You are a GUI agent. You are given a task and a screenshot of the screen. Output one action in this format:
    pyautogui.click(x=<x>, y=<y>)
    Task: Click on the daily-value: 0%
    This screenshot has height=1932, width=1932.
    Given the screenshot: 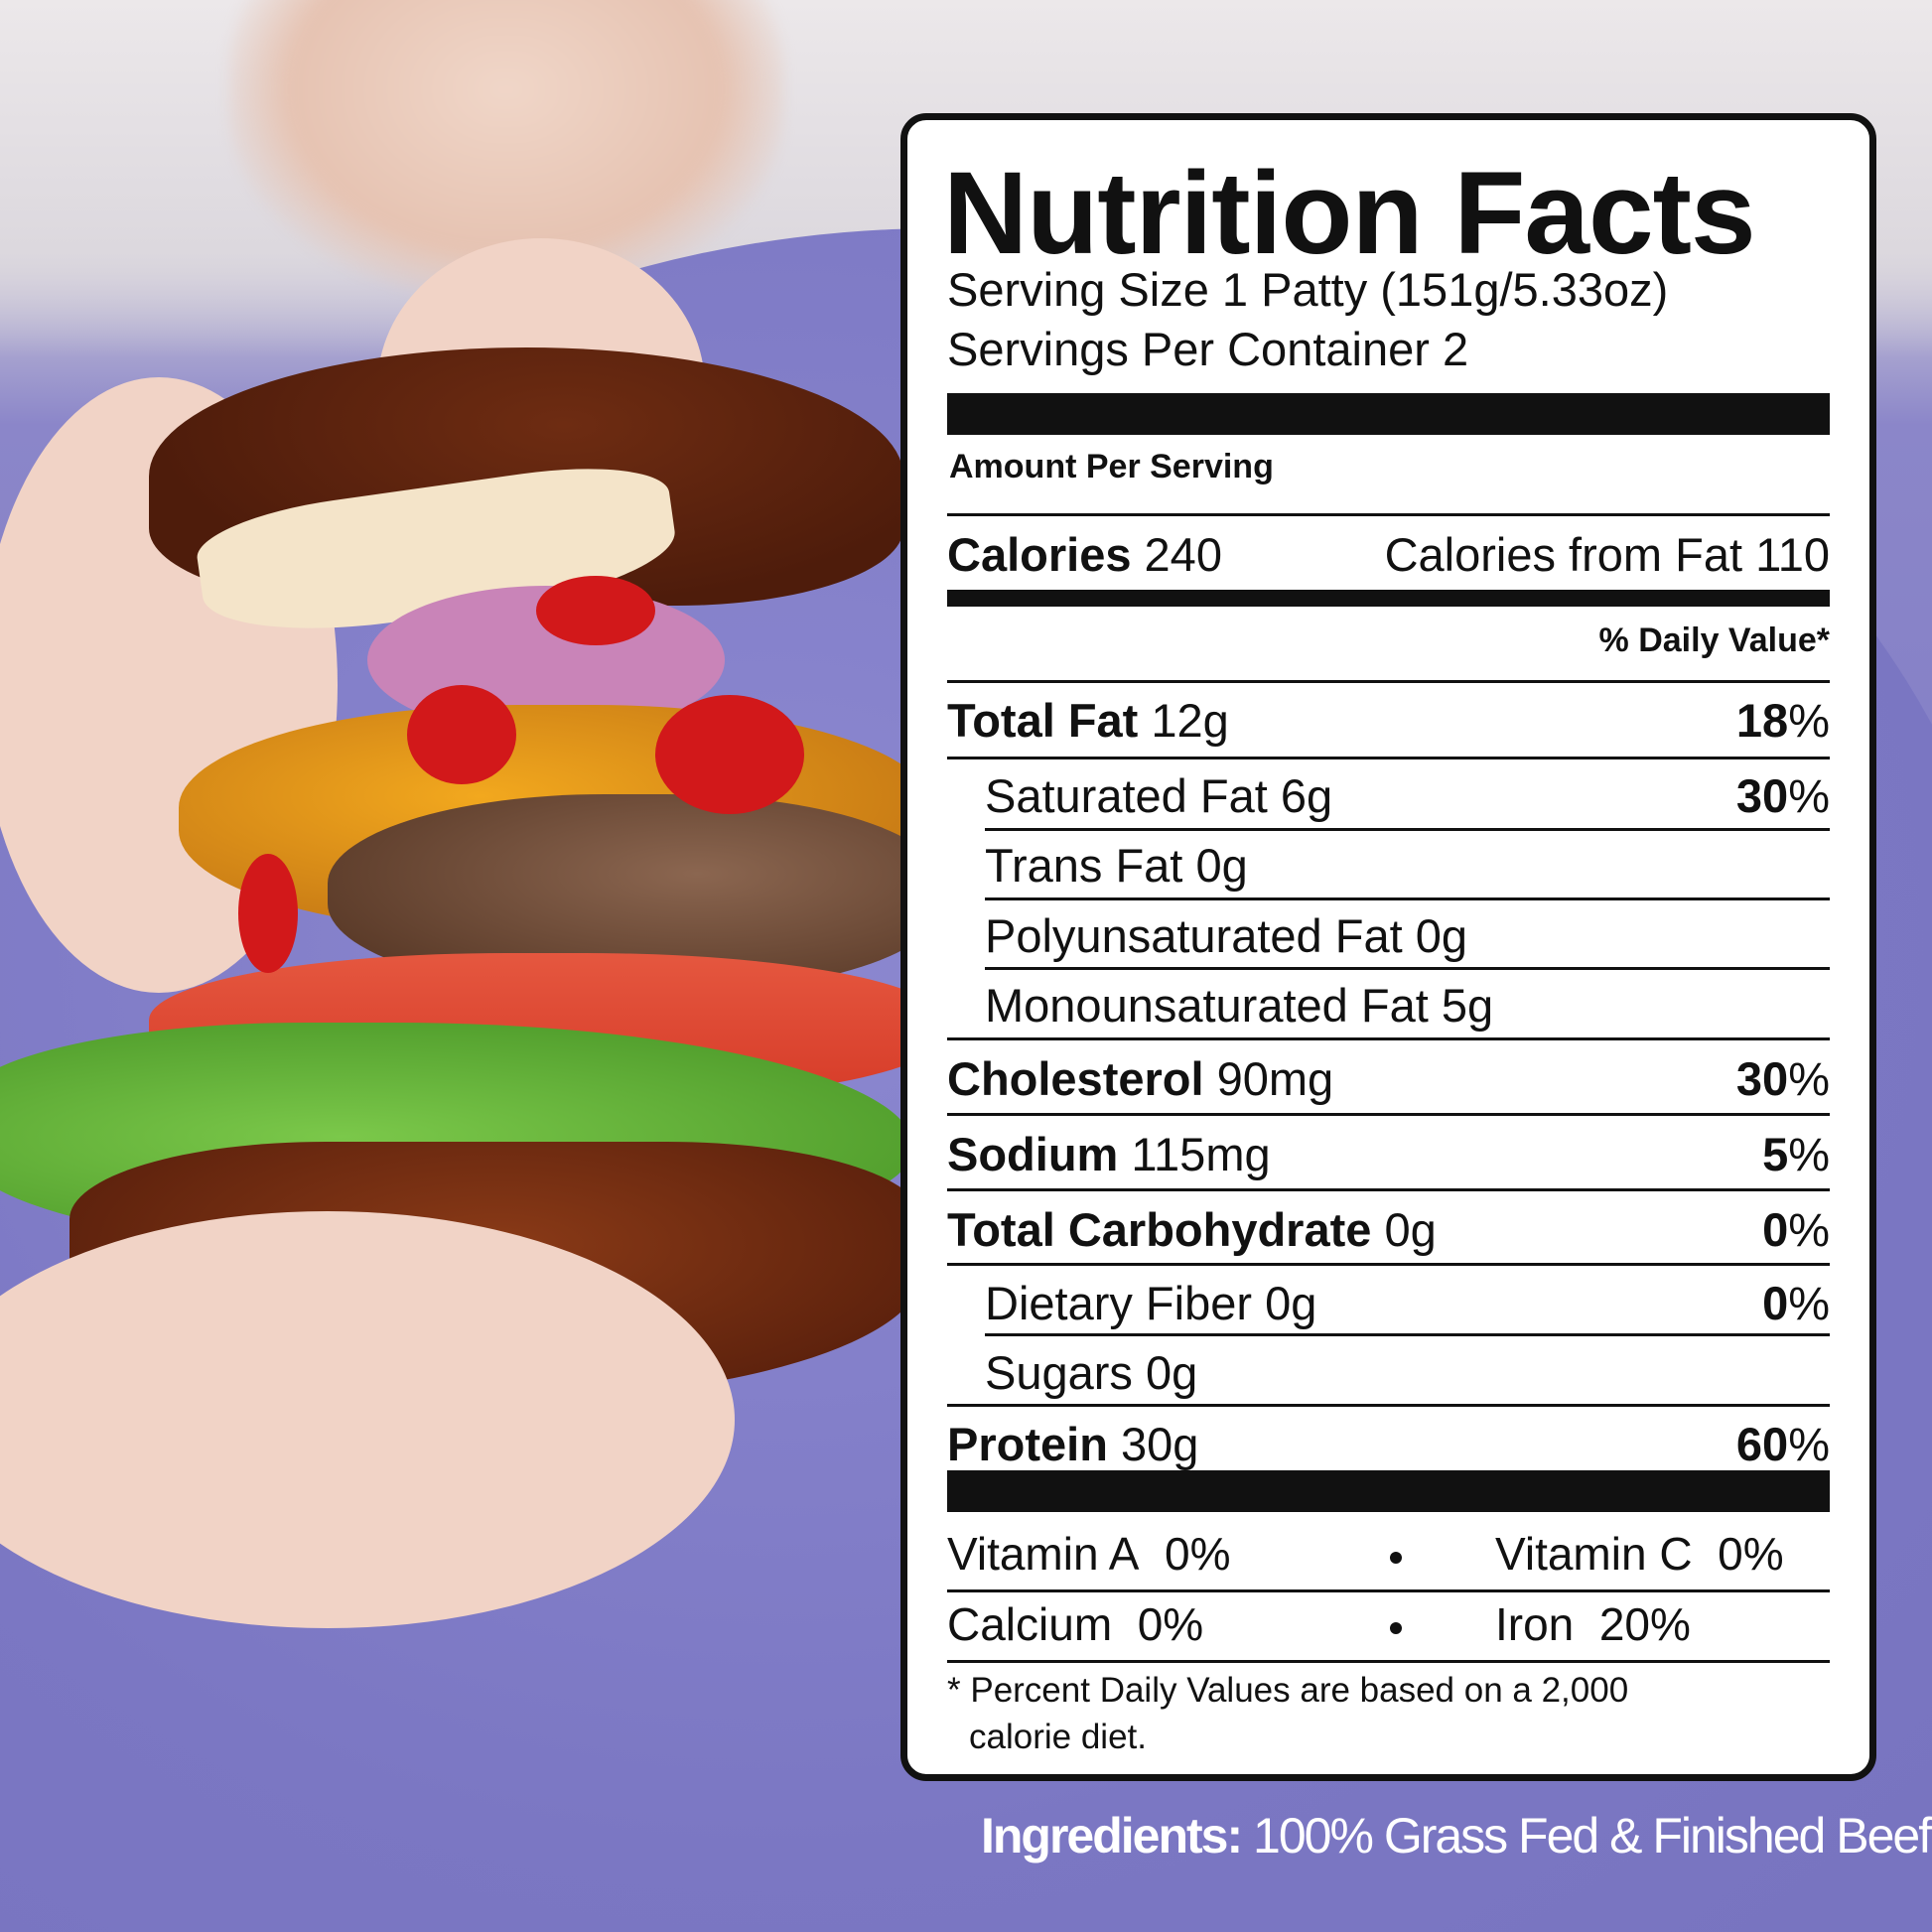 What is the action you would take?
    pyautogui.click(x=1796, y=1229)
    